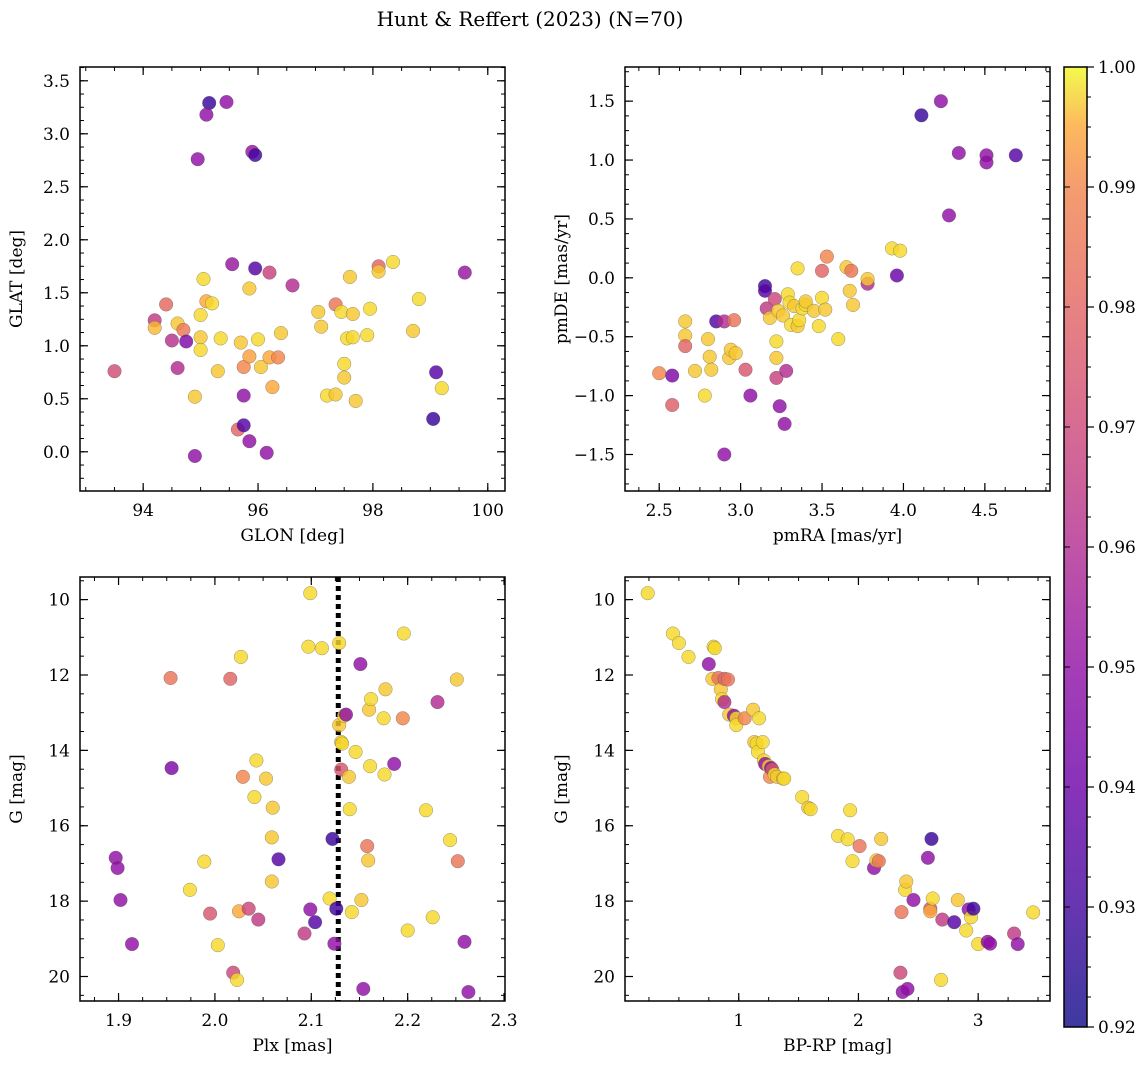  What do you see at coordinates (488, 511) in the screenshot?
I see `x-tick-label: 100` at bounding box center [488, 511].